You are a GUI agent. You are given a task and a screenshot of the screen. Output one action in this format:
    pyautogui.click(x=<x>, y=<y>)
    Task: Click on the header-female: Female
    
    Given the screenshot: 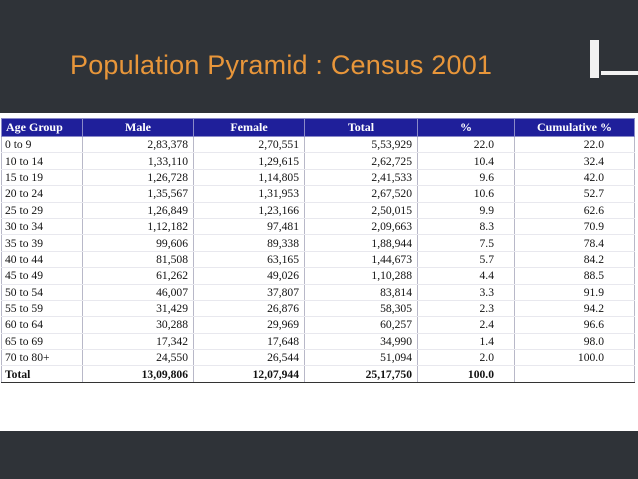 What is the action you would take?
    pyautogui.click(x=249, y=127)
    